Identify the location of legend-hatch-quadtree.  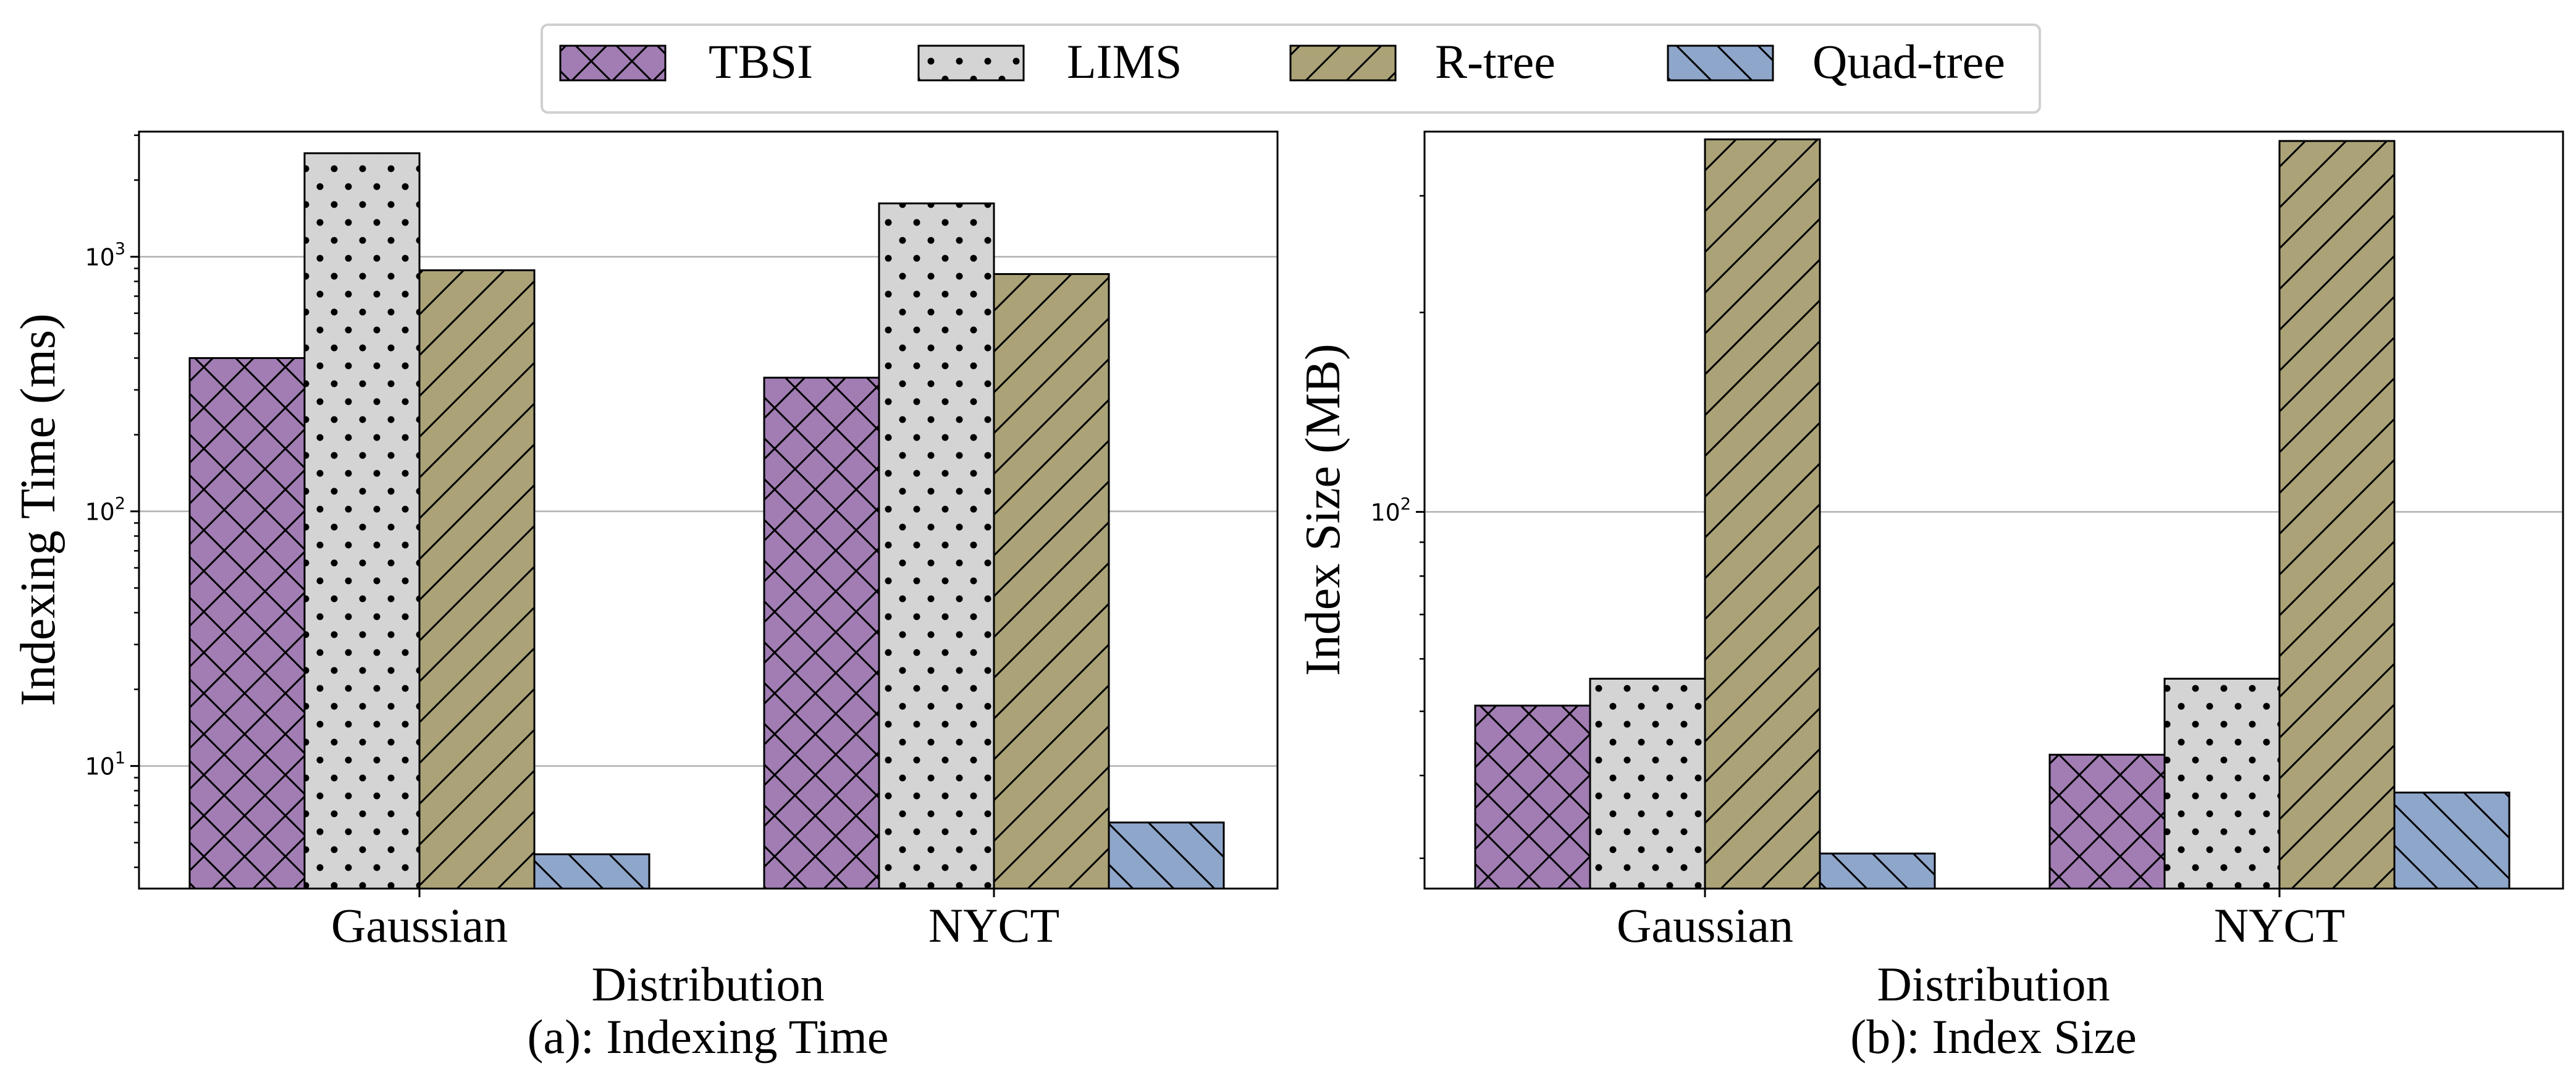
(1720, 63).